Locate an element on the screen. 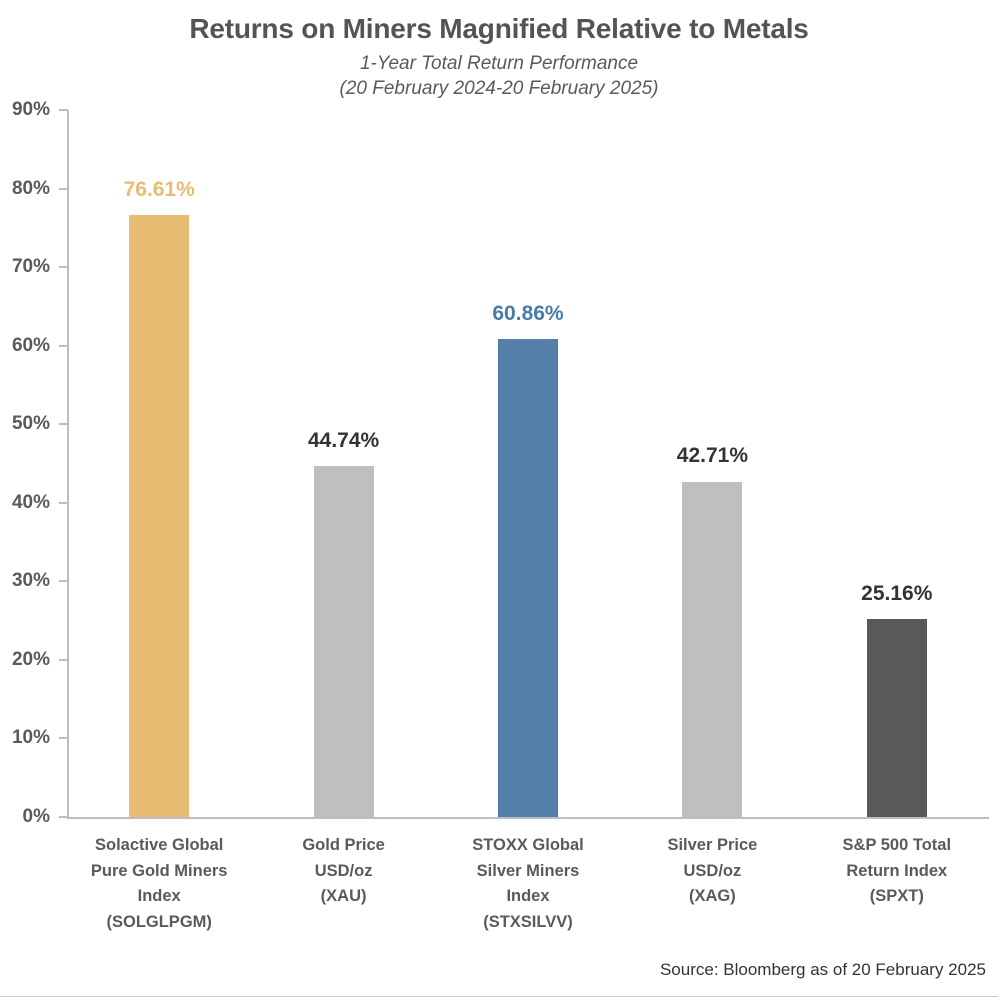 Image resolution: width=998 pixels, height=1000 pixels. x-axis-category-label: S&P 500 Total Return Index (SPXT) is located at coordinates (897, 871).